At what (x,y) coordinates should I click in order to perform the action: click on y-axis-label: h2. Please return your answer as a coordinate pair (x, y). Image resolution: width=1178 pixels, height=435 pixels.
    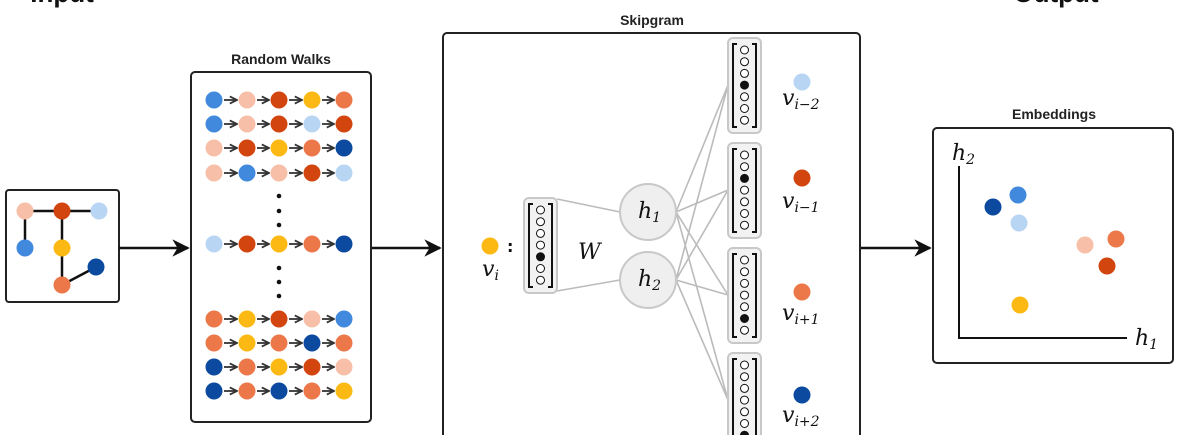
    Looking at the image, I should click on (963, 154).